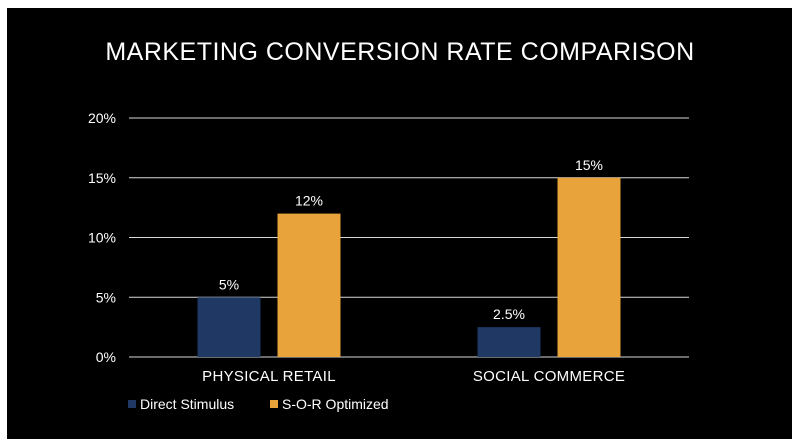 The height and width of the screenshot is (447, 800). I want to click on legend-entry: S-O-R Optimized, so click(335, 404).